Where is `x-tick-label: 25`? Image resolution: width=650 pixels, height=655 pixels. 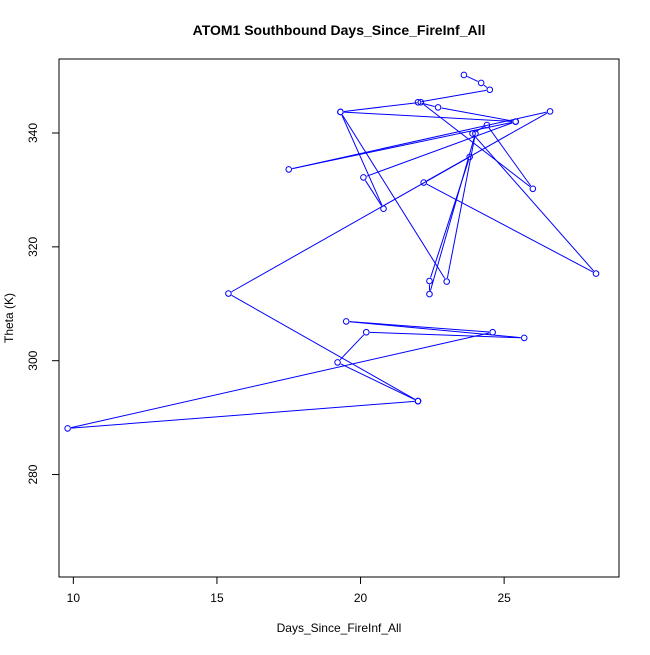 x-tick-label: 25 is located at coordinates (504, 598).